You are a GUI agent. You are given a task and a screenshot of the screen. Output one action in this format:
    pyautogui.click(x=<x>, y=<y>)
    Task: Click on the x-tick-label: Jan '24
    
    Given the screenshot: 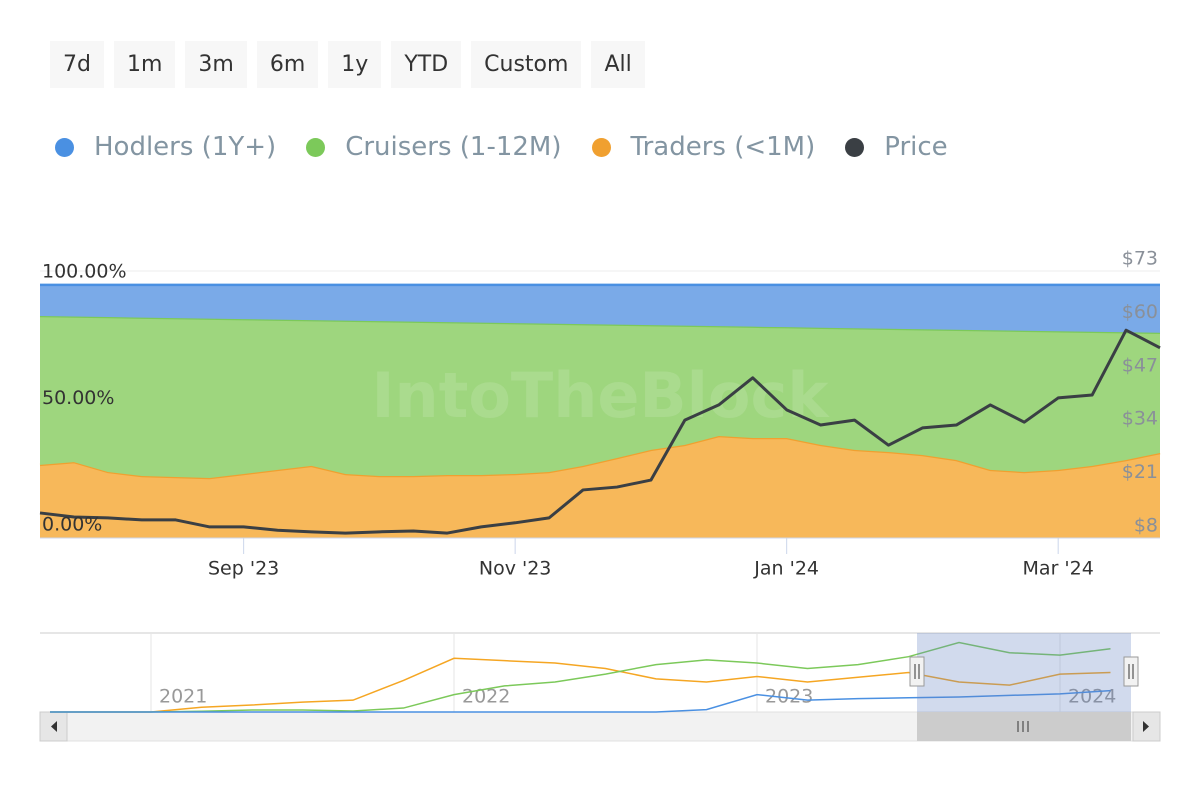 What is the action you would take?
    pyautogui.click(x=786, y=569)
    